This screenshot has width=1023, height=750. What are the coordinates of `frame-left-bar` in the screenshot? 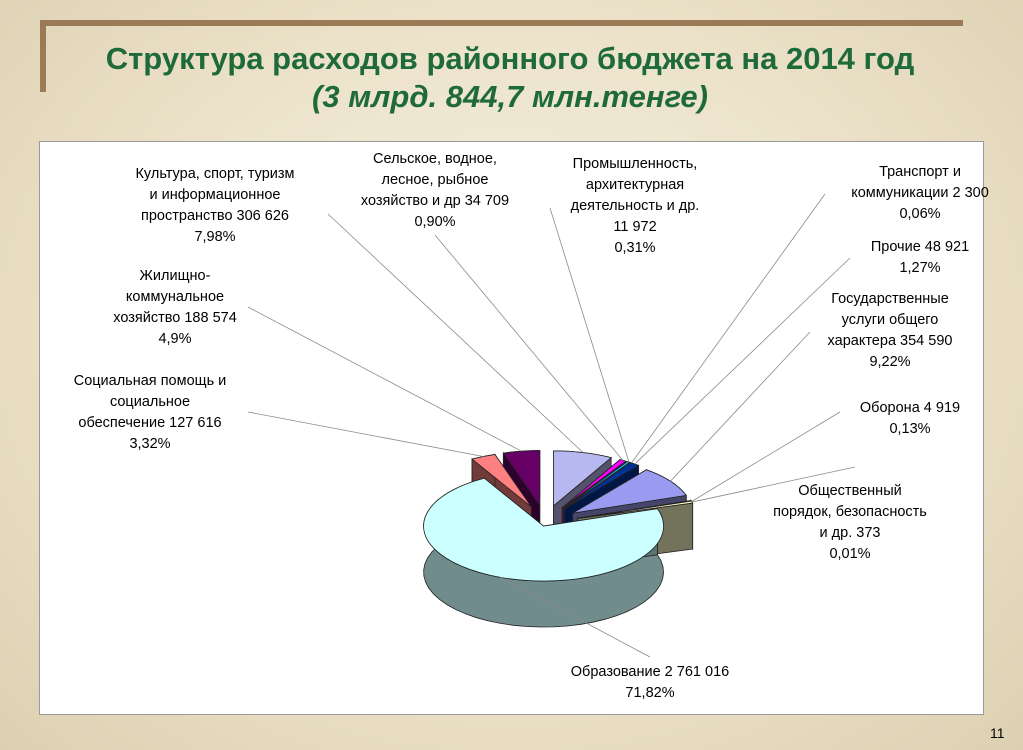 It's located at (43, 56).